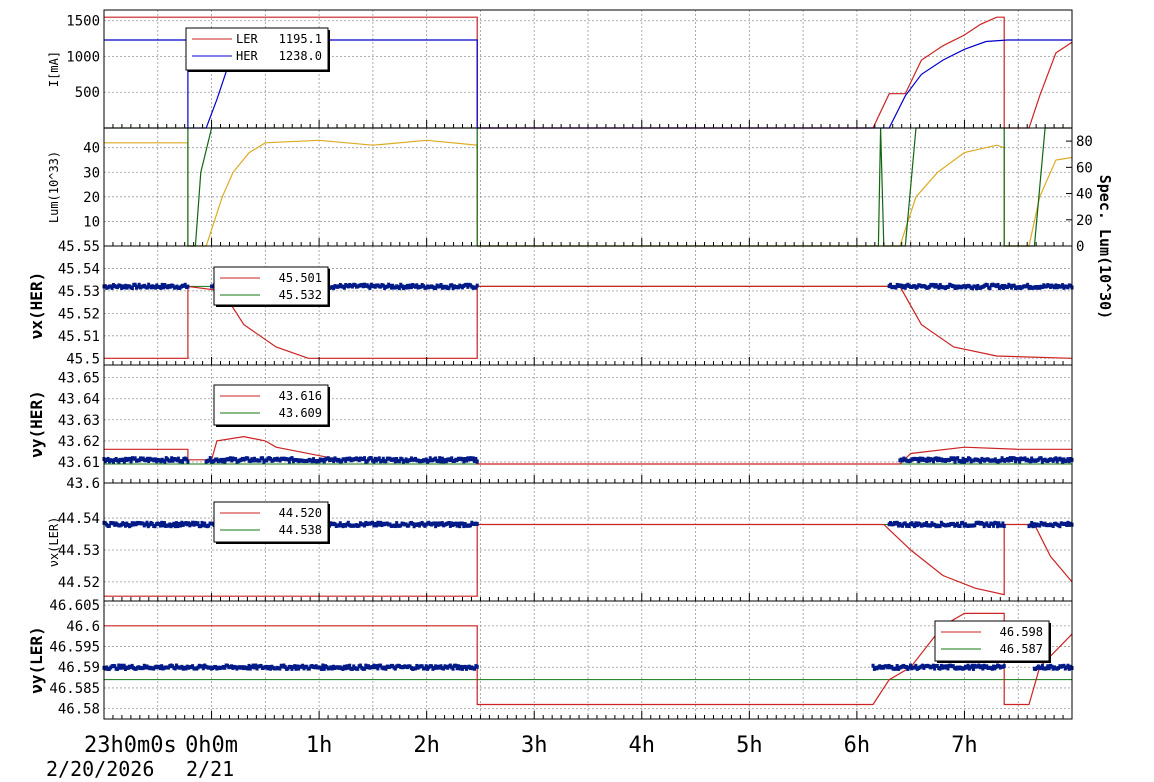 The height and width of the screenshot is (782, 1154). What do you see at coordinates (79, 519) in the screenshot?
I see `y-tick-label: 44.54` at bounding box center [79, 519].